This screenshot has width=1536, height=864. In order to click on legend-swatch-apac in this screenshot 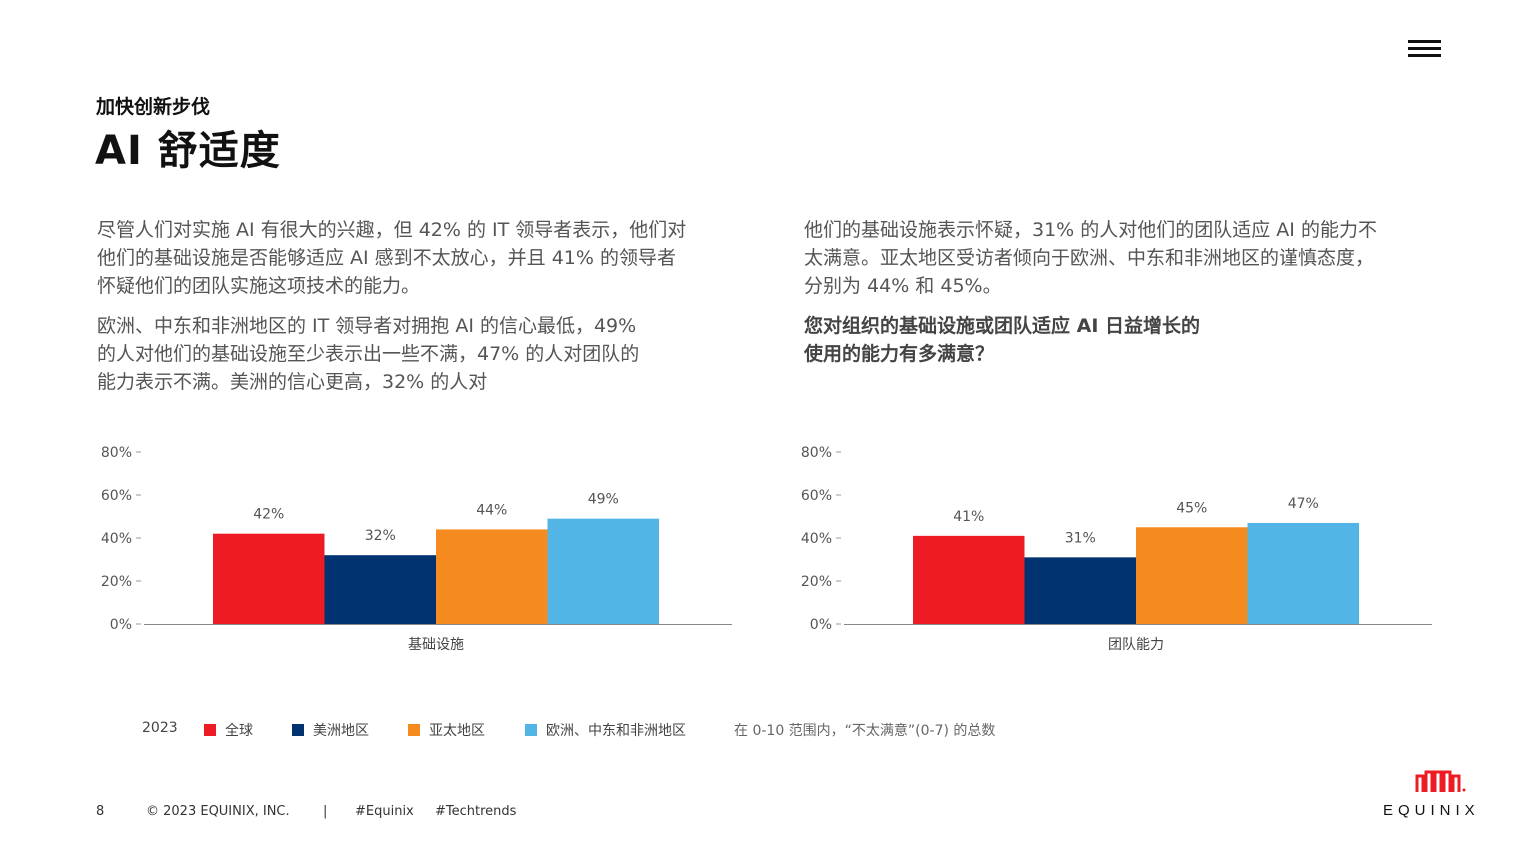, I will do `click(414, 730)`.